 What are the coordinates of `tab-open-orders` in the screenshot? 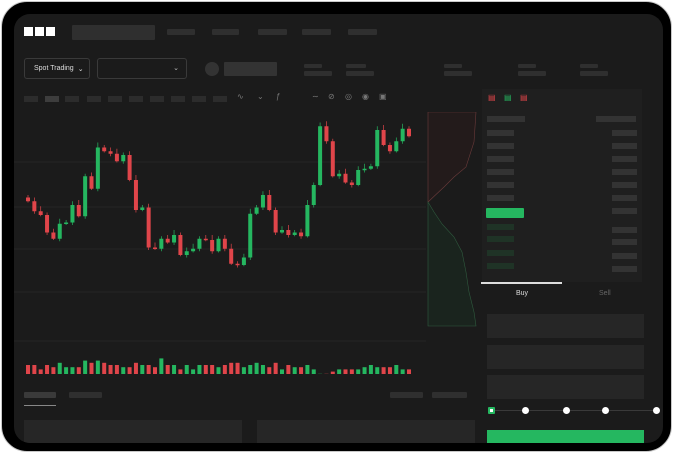 It's located at (40, 395).